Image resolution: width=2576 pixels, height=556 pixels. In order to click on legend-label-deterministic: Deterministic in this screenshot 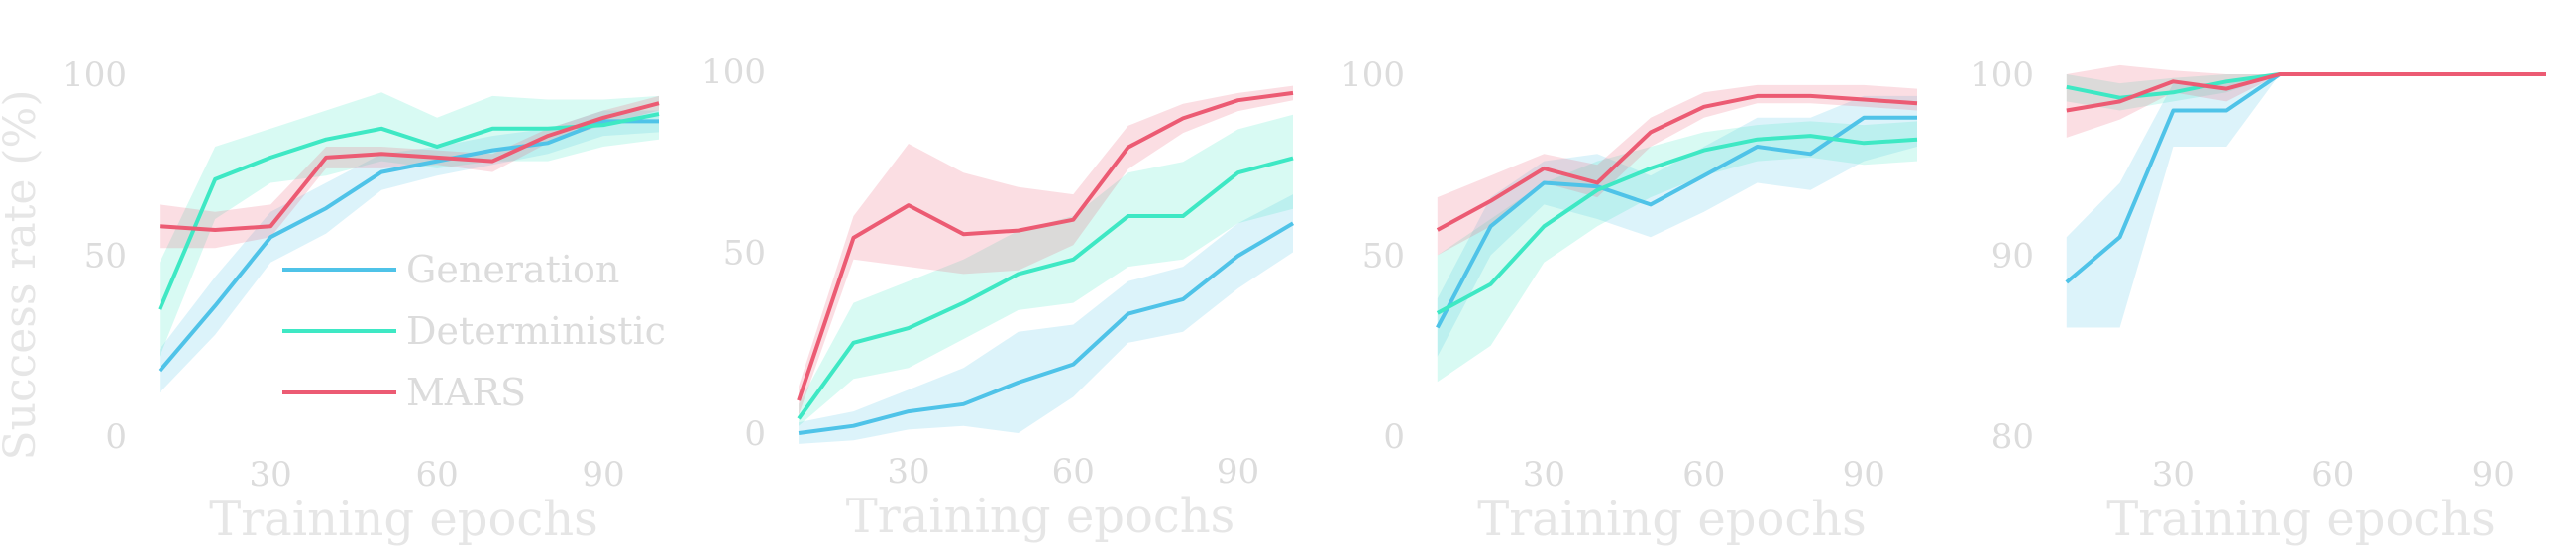, I will do `click(536, 331)`.